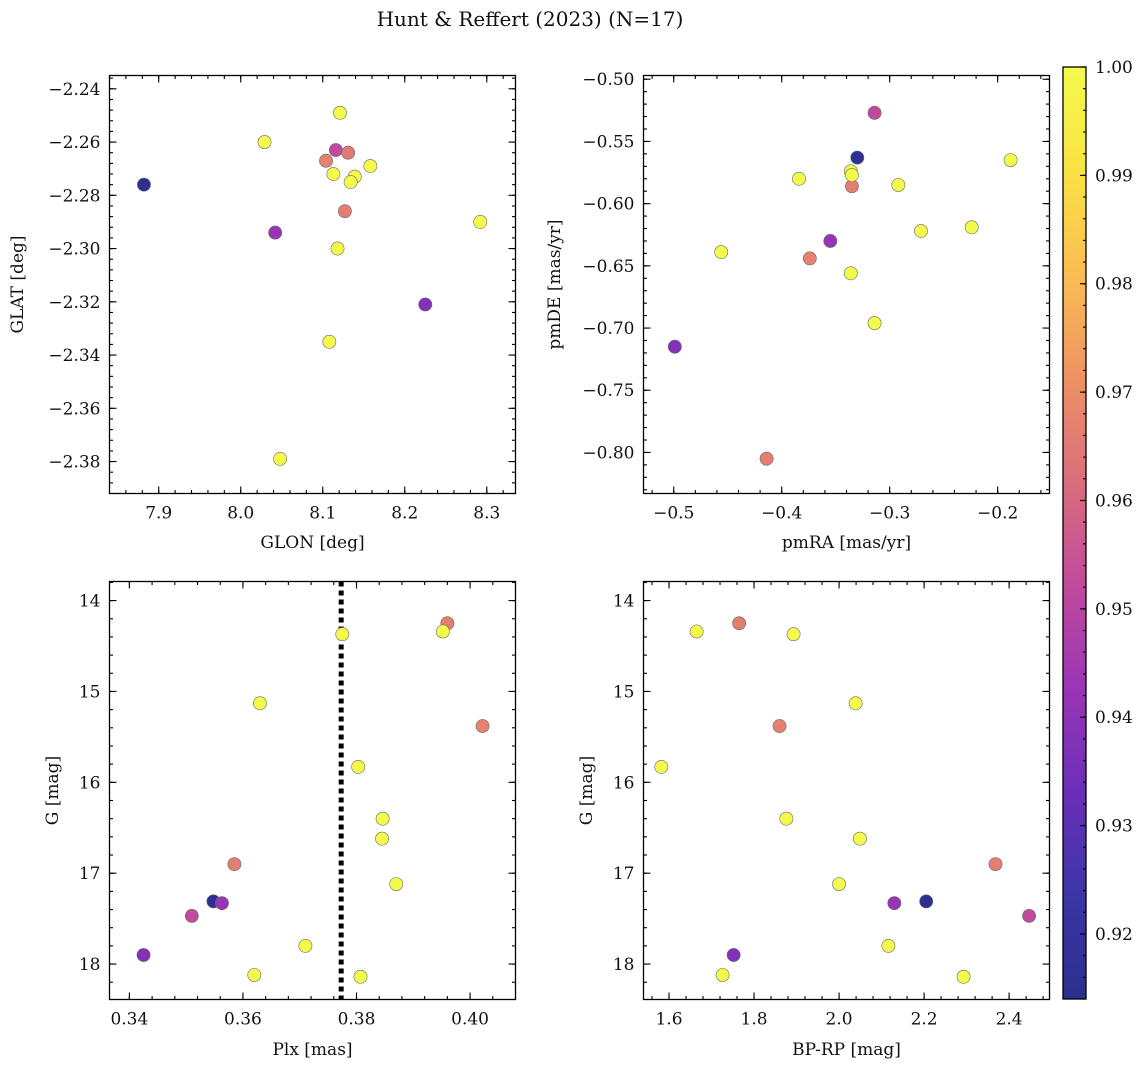 The height and width of the screenshot is (1067, 1148). I want to click on x-tick-label: −0.5, so click(673, 514).